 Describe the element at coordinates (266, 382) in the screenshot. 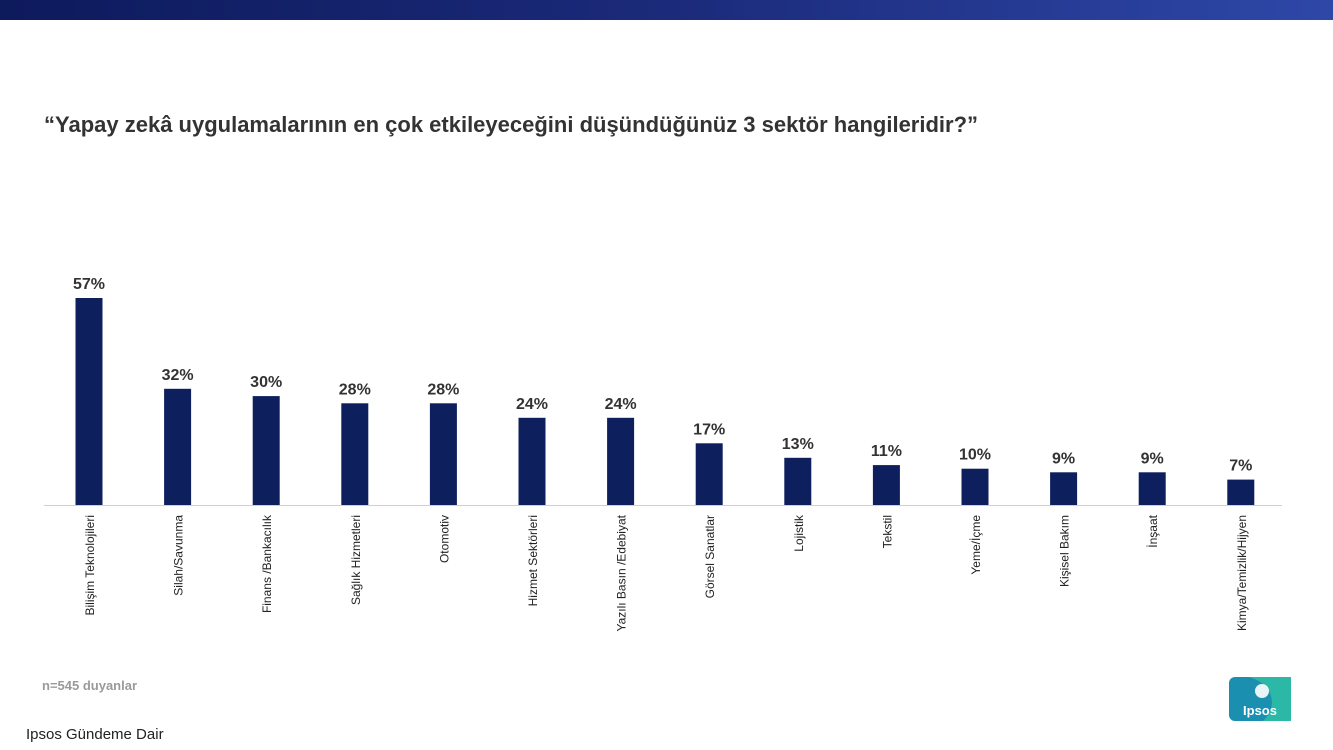

I see `value-label-3: 30%` at that location.